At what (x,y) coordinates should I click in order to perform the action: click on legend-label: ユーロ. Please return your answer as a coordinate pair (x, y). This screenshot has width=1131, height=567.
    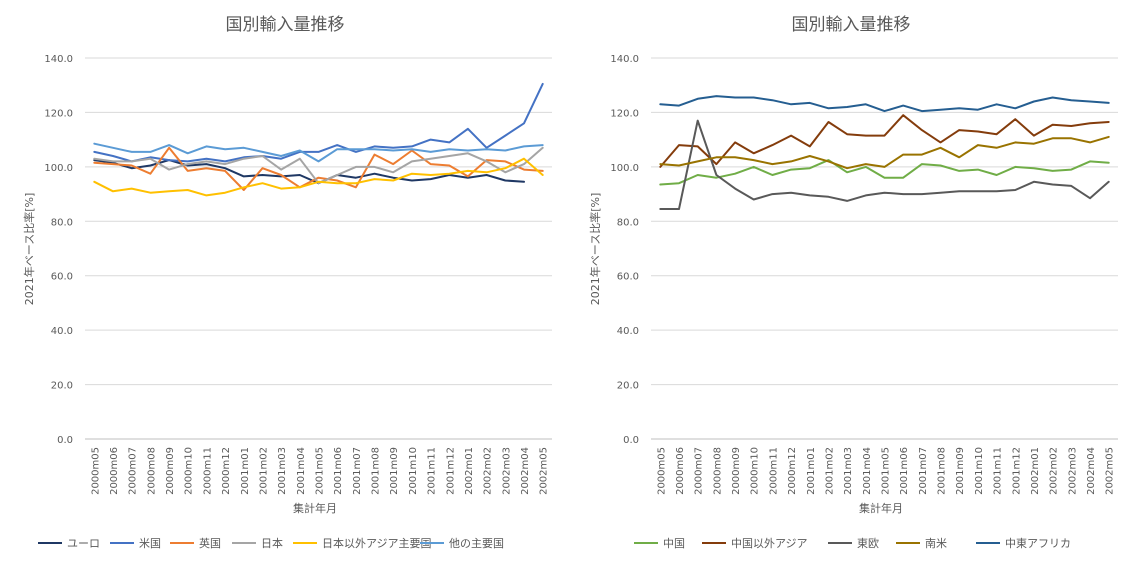
    Looking at the image, I should click on (83, 543).